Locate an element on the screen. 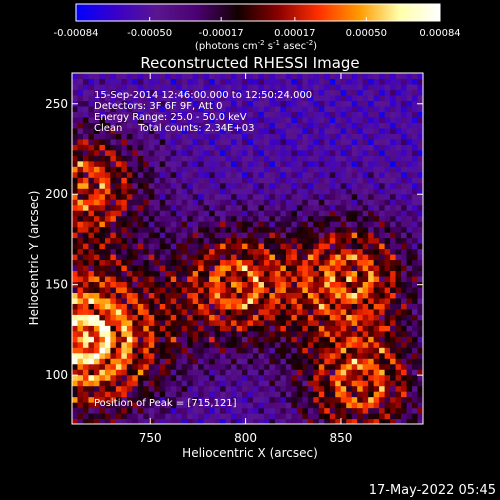  colorbar-tick-label: 0.00050 is located at coordinates (366, 33).